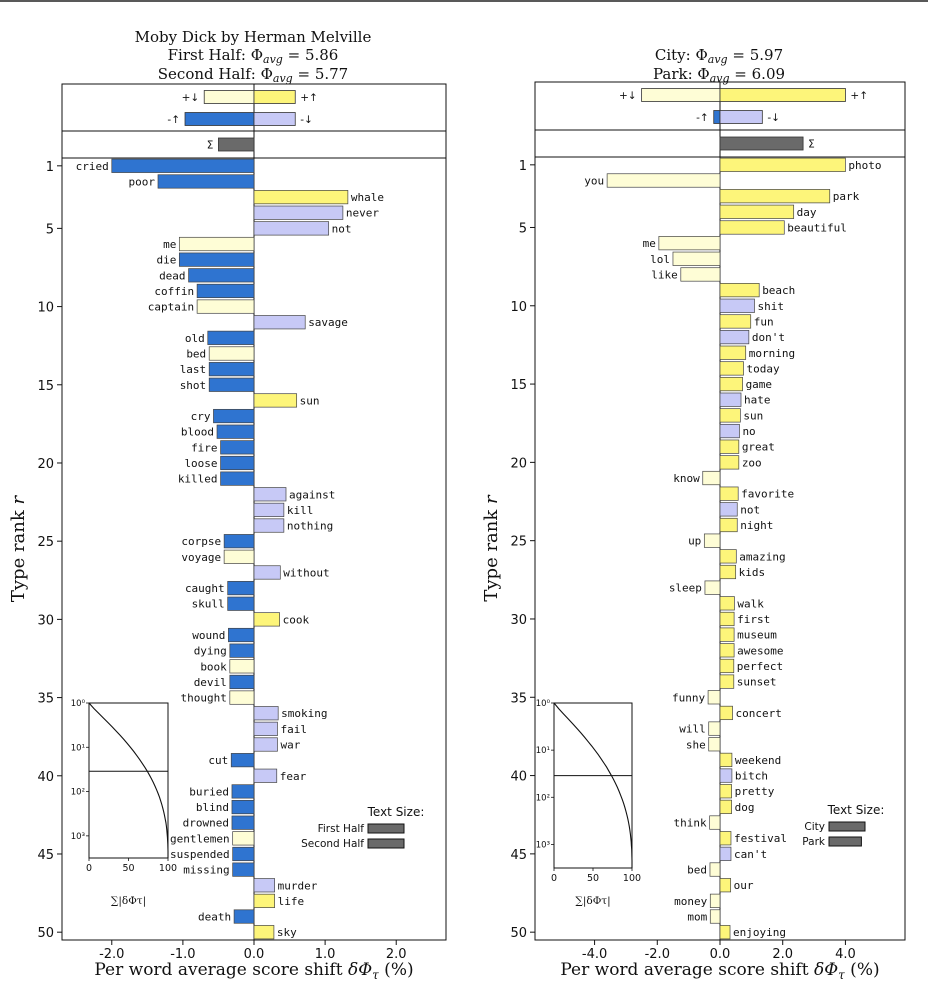 The image size is (928, 983). Describe the element at coordinates (759, 932) in the screenshot. I see `word-label: enjoying` at that location.